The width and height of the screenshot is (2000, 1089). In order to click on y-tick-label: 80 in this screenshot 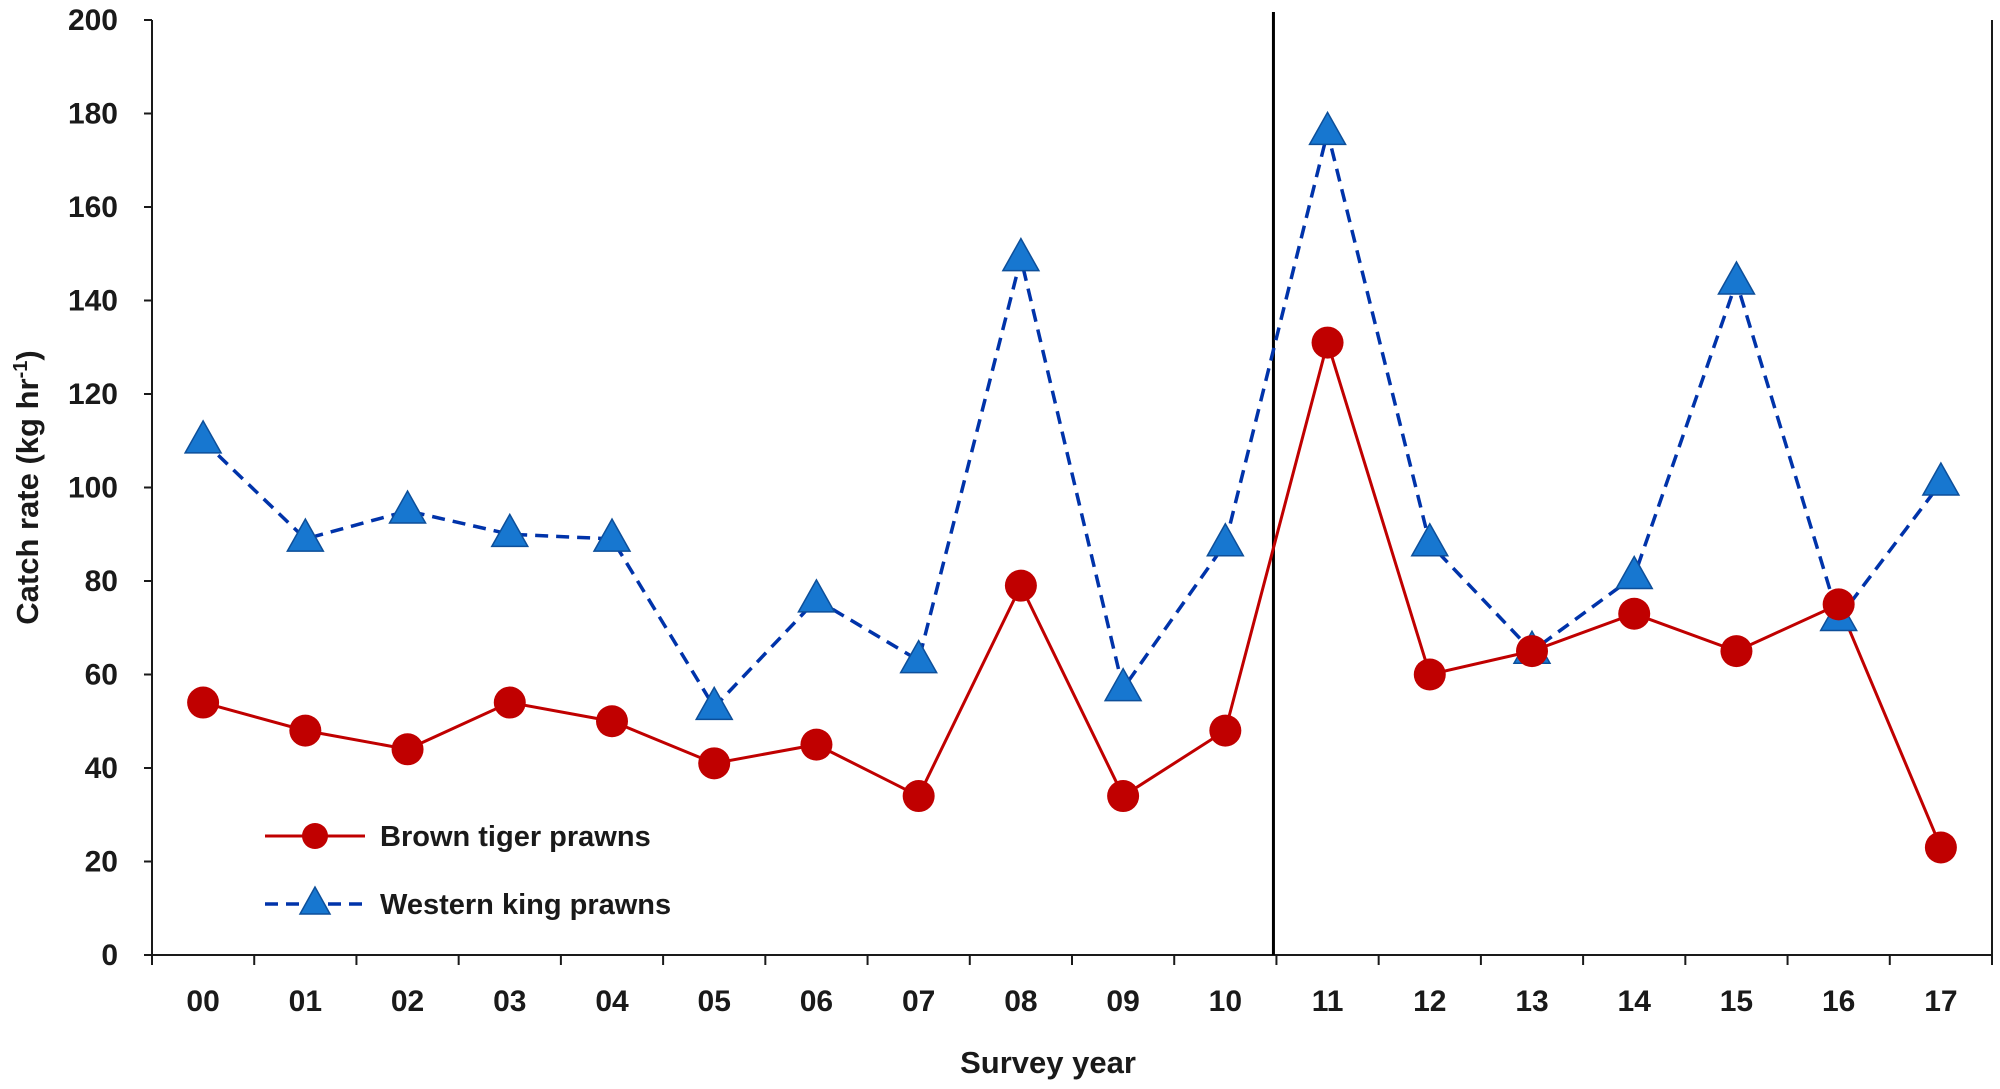, I will do `click(101, 581)`.